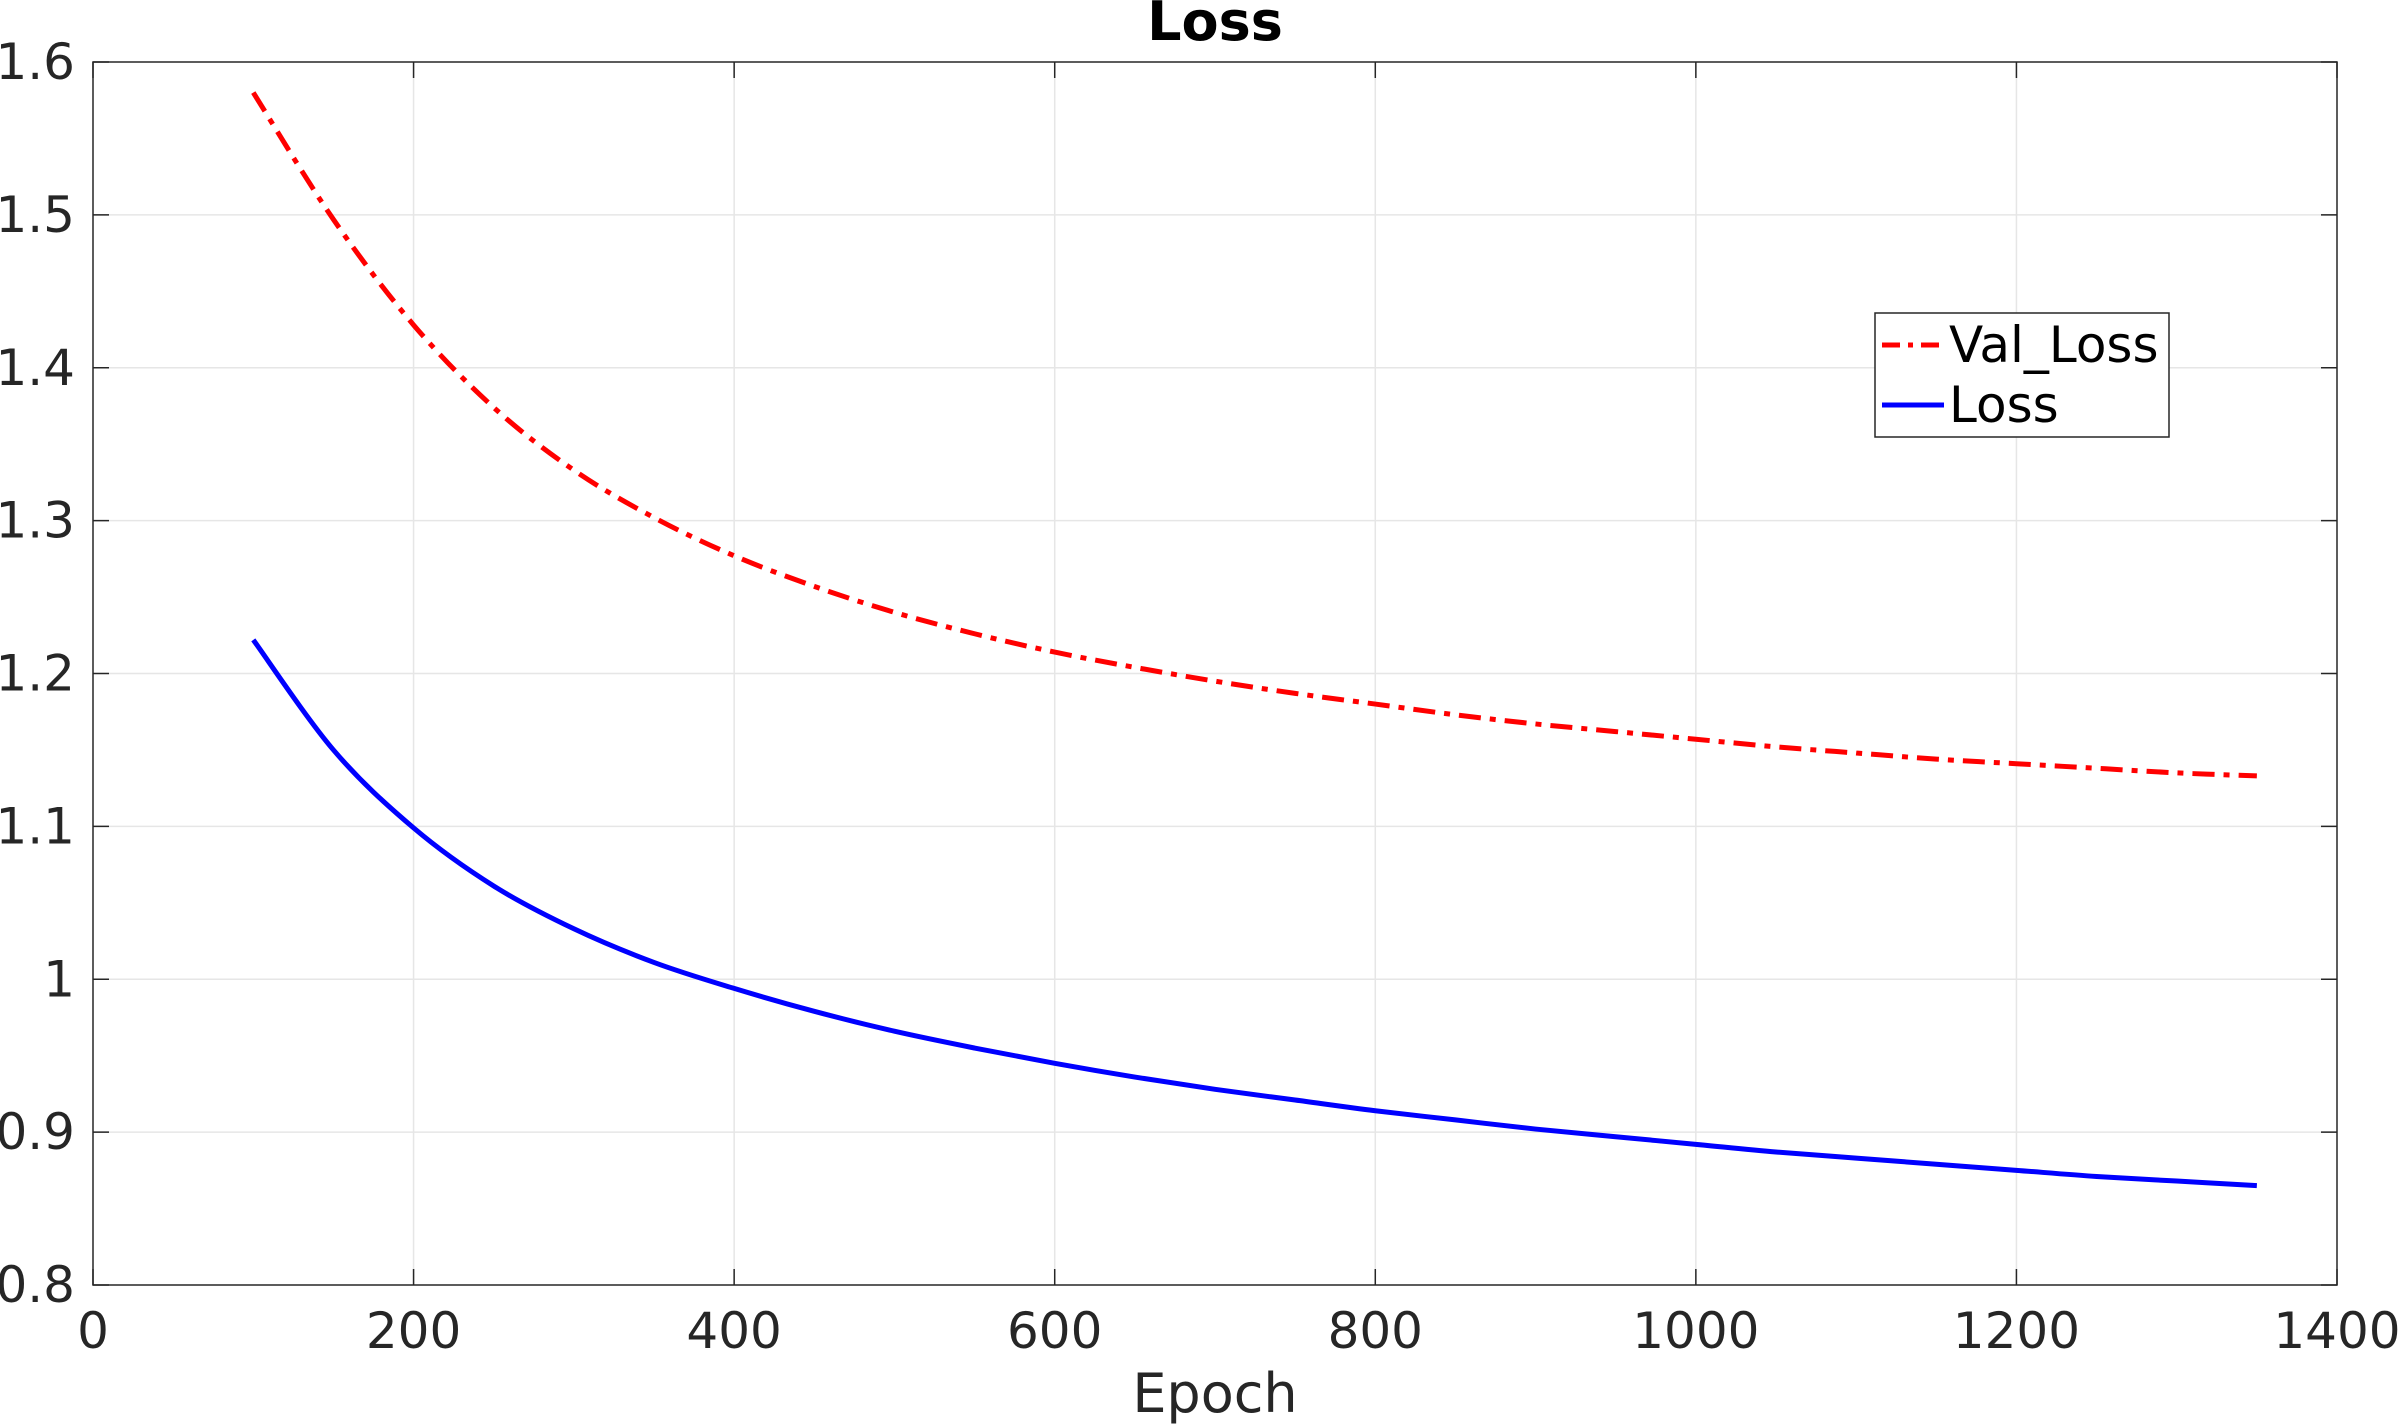  I want to click on legend-box, so click(2022, 375).